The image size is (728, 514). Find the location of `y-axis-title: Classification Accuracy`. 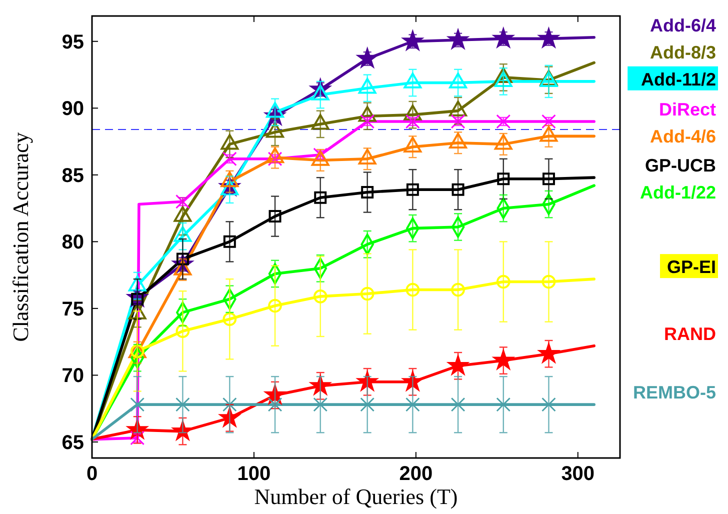

y-axis-title: Classification Accuracy is located at coordinates (20, 237).